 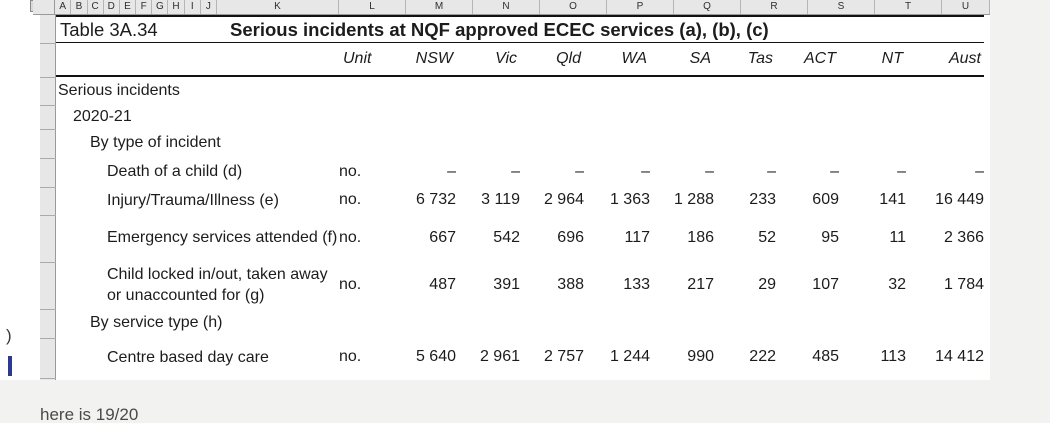 I want to click on column-header-N: N, so click(x=506, y=7).